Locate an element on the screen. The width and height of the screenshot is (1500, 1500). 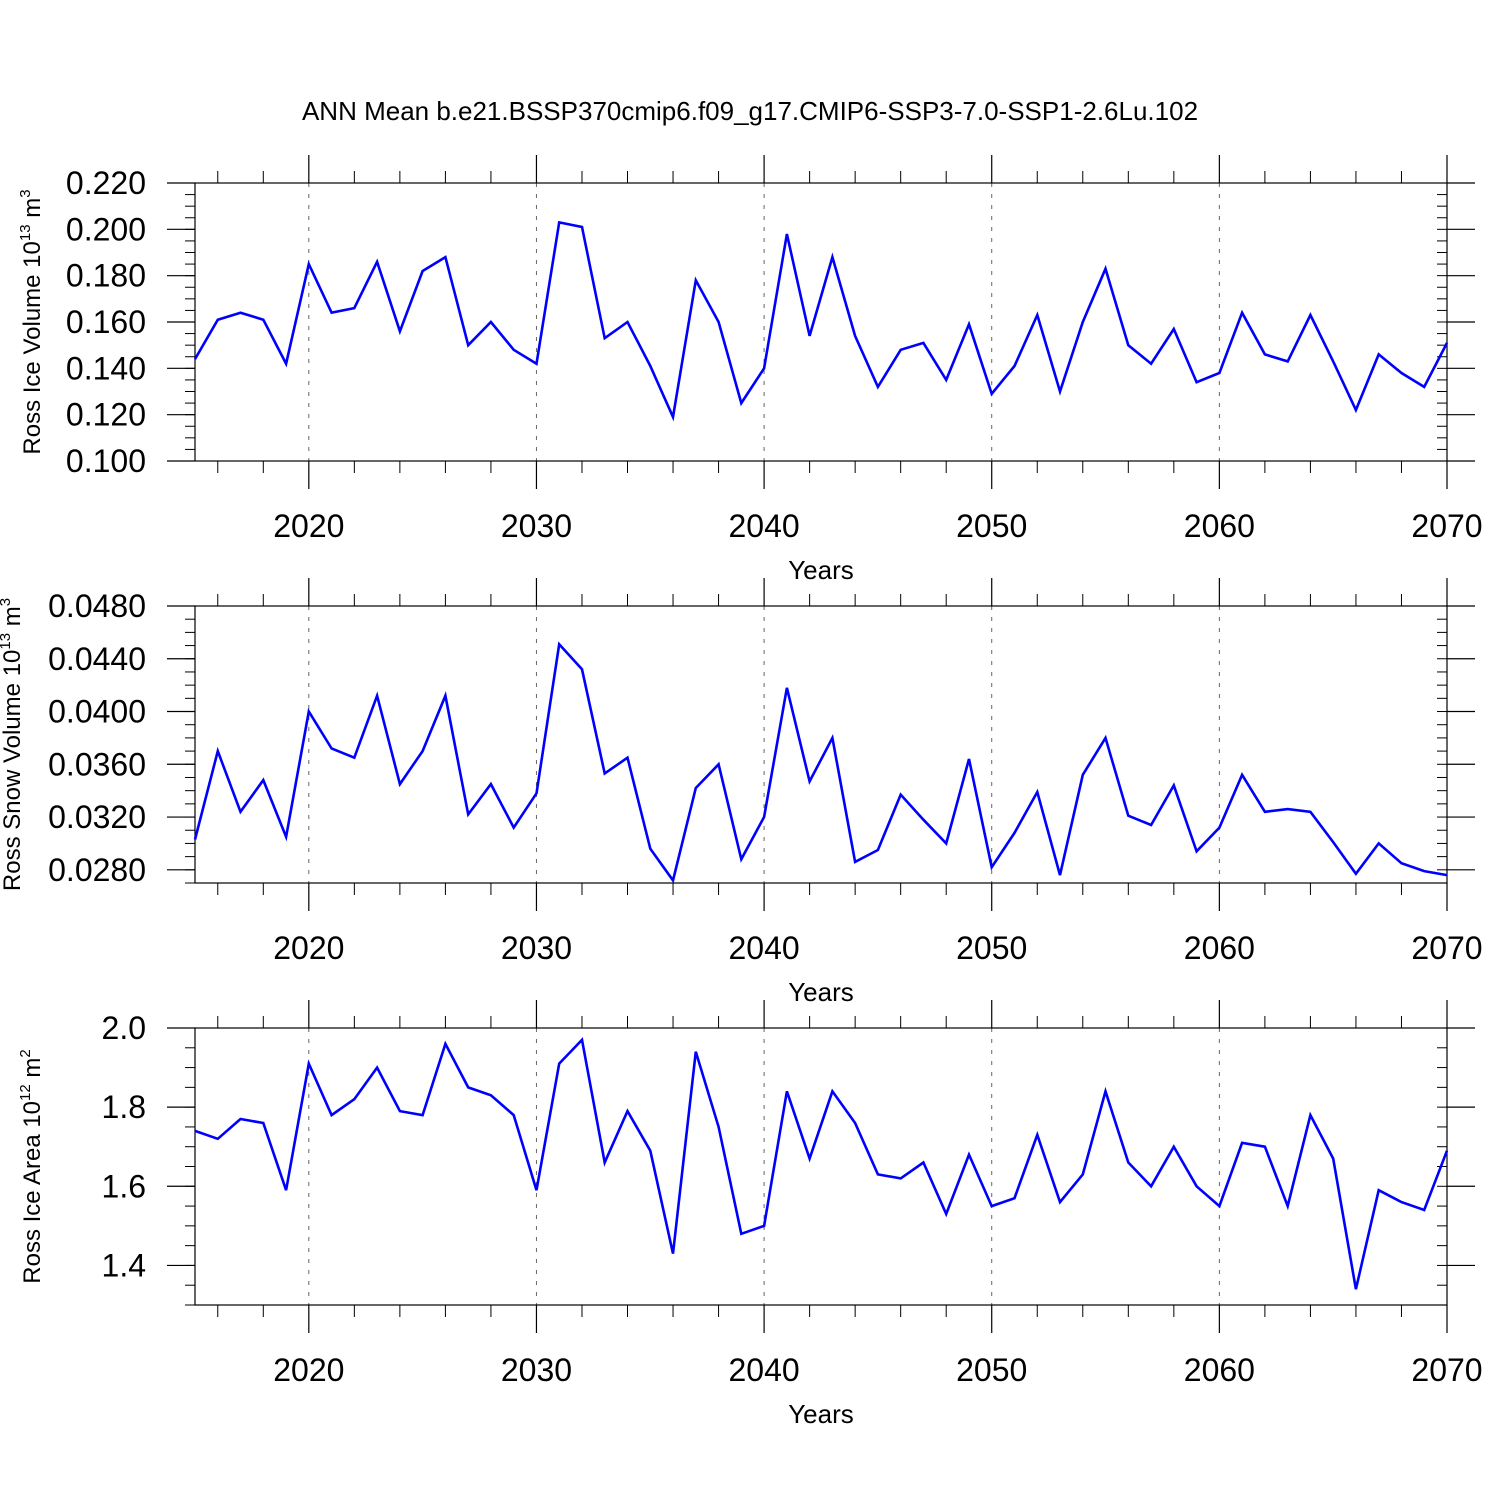
y-tick-label: 1.8 is located at coordinates (124, 1107).